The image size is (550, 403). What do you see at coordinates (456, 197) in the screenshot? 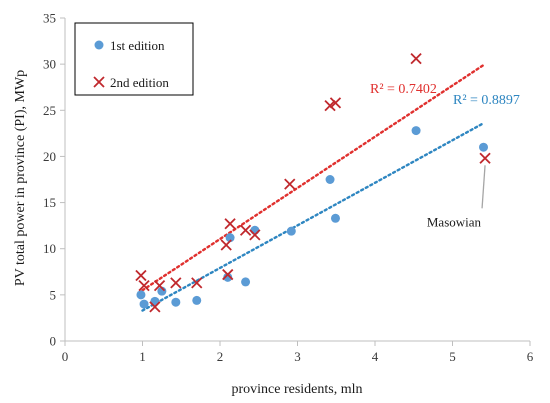
I see `annotations: Masowian` at bounding box center [456, 197].